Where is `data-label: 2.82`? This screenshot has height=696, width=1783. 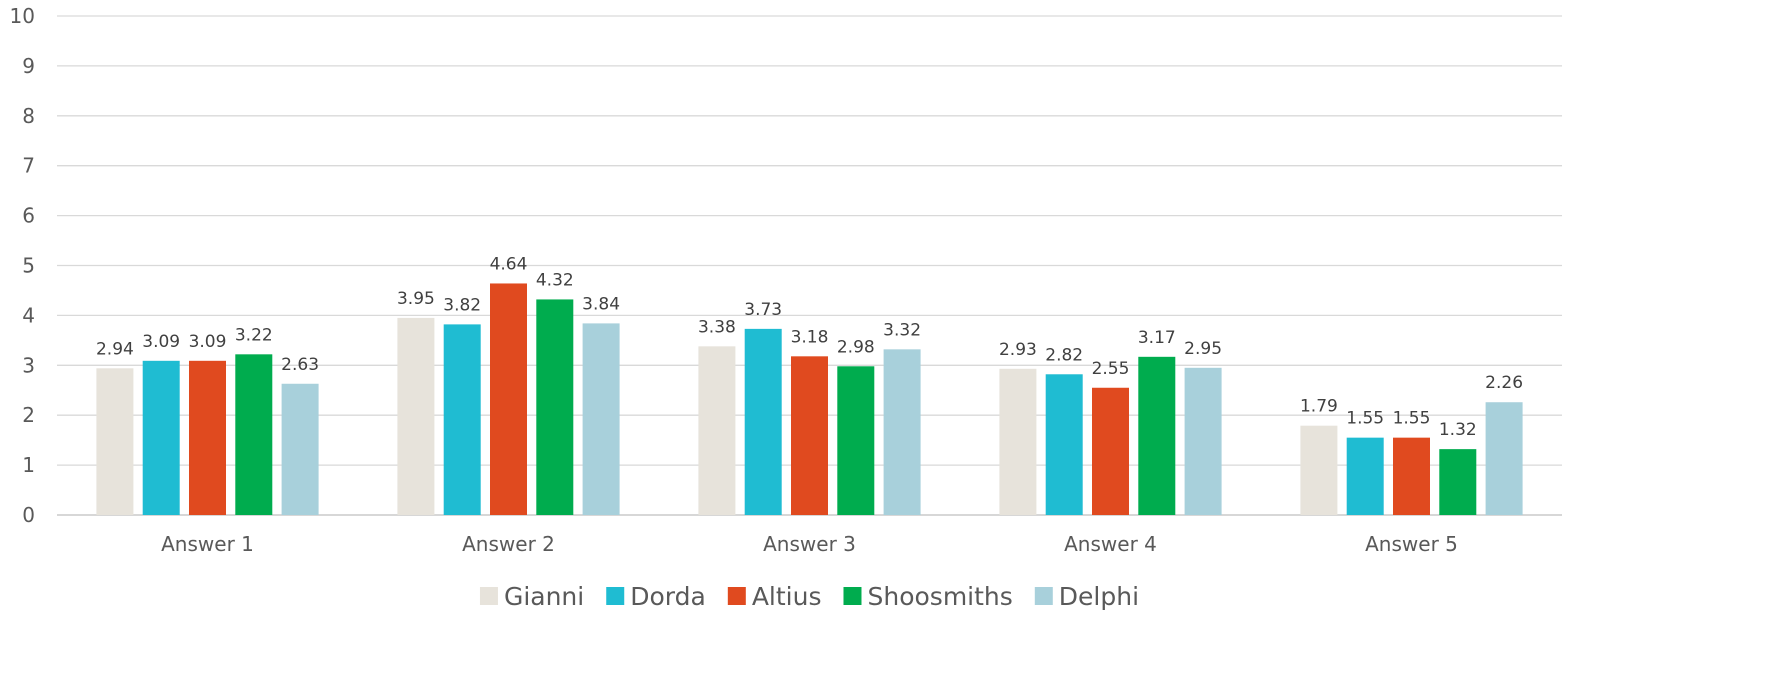
data-label: 2.82 is located at coordinates (1064, 355).